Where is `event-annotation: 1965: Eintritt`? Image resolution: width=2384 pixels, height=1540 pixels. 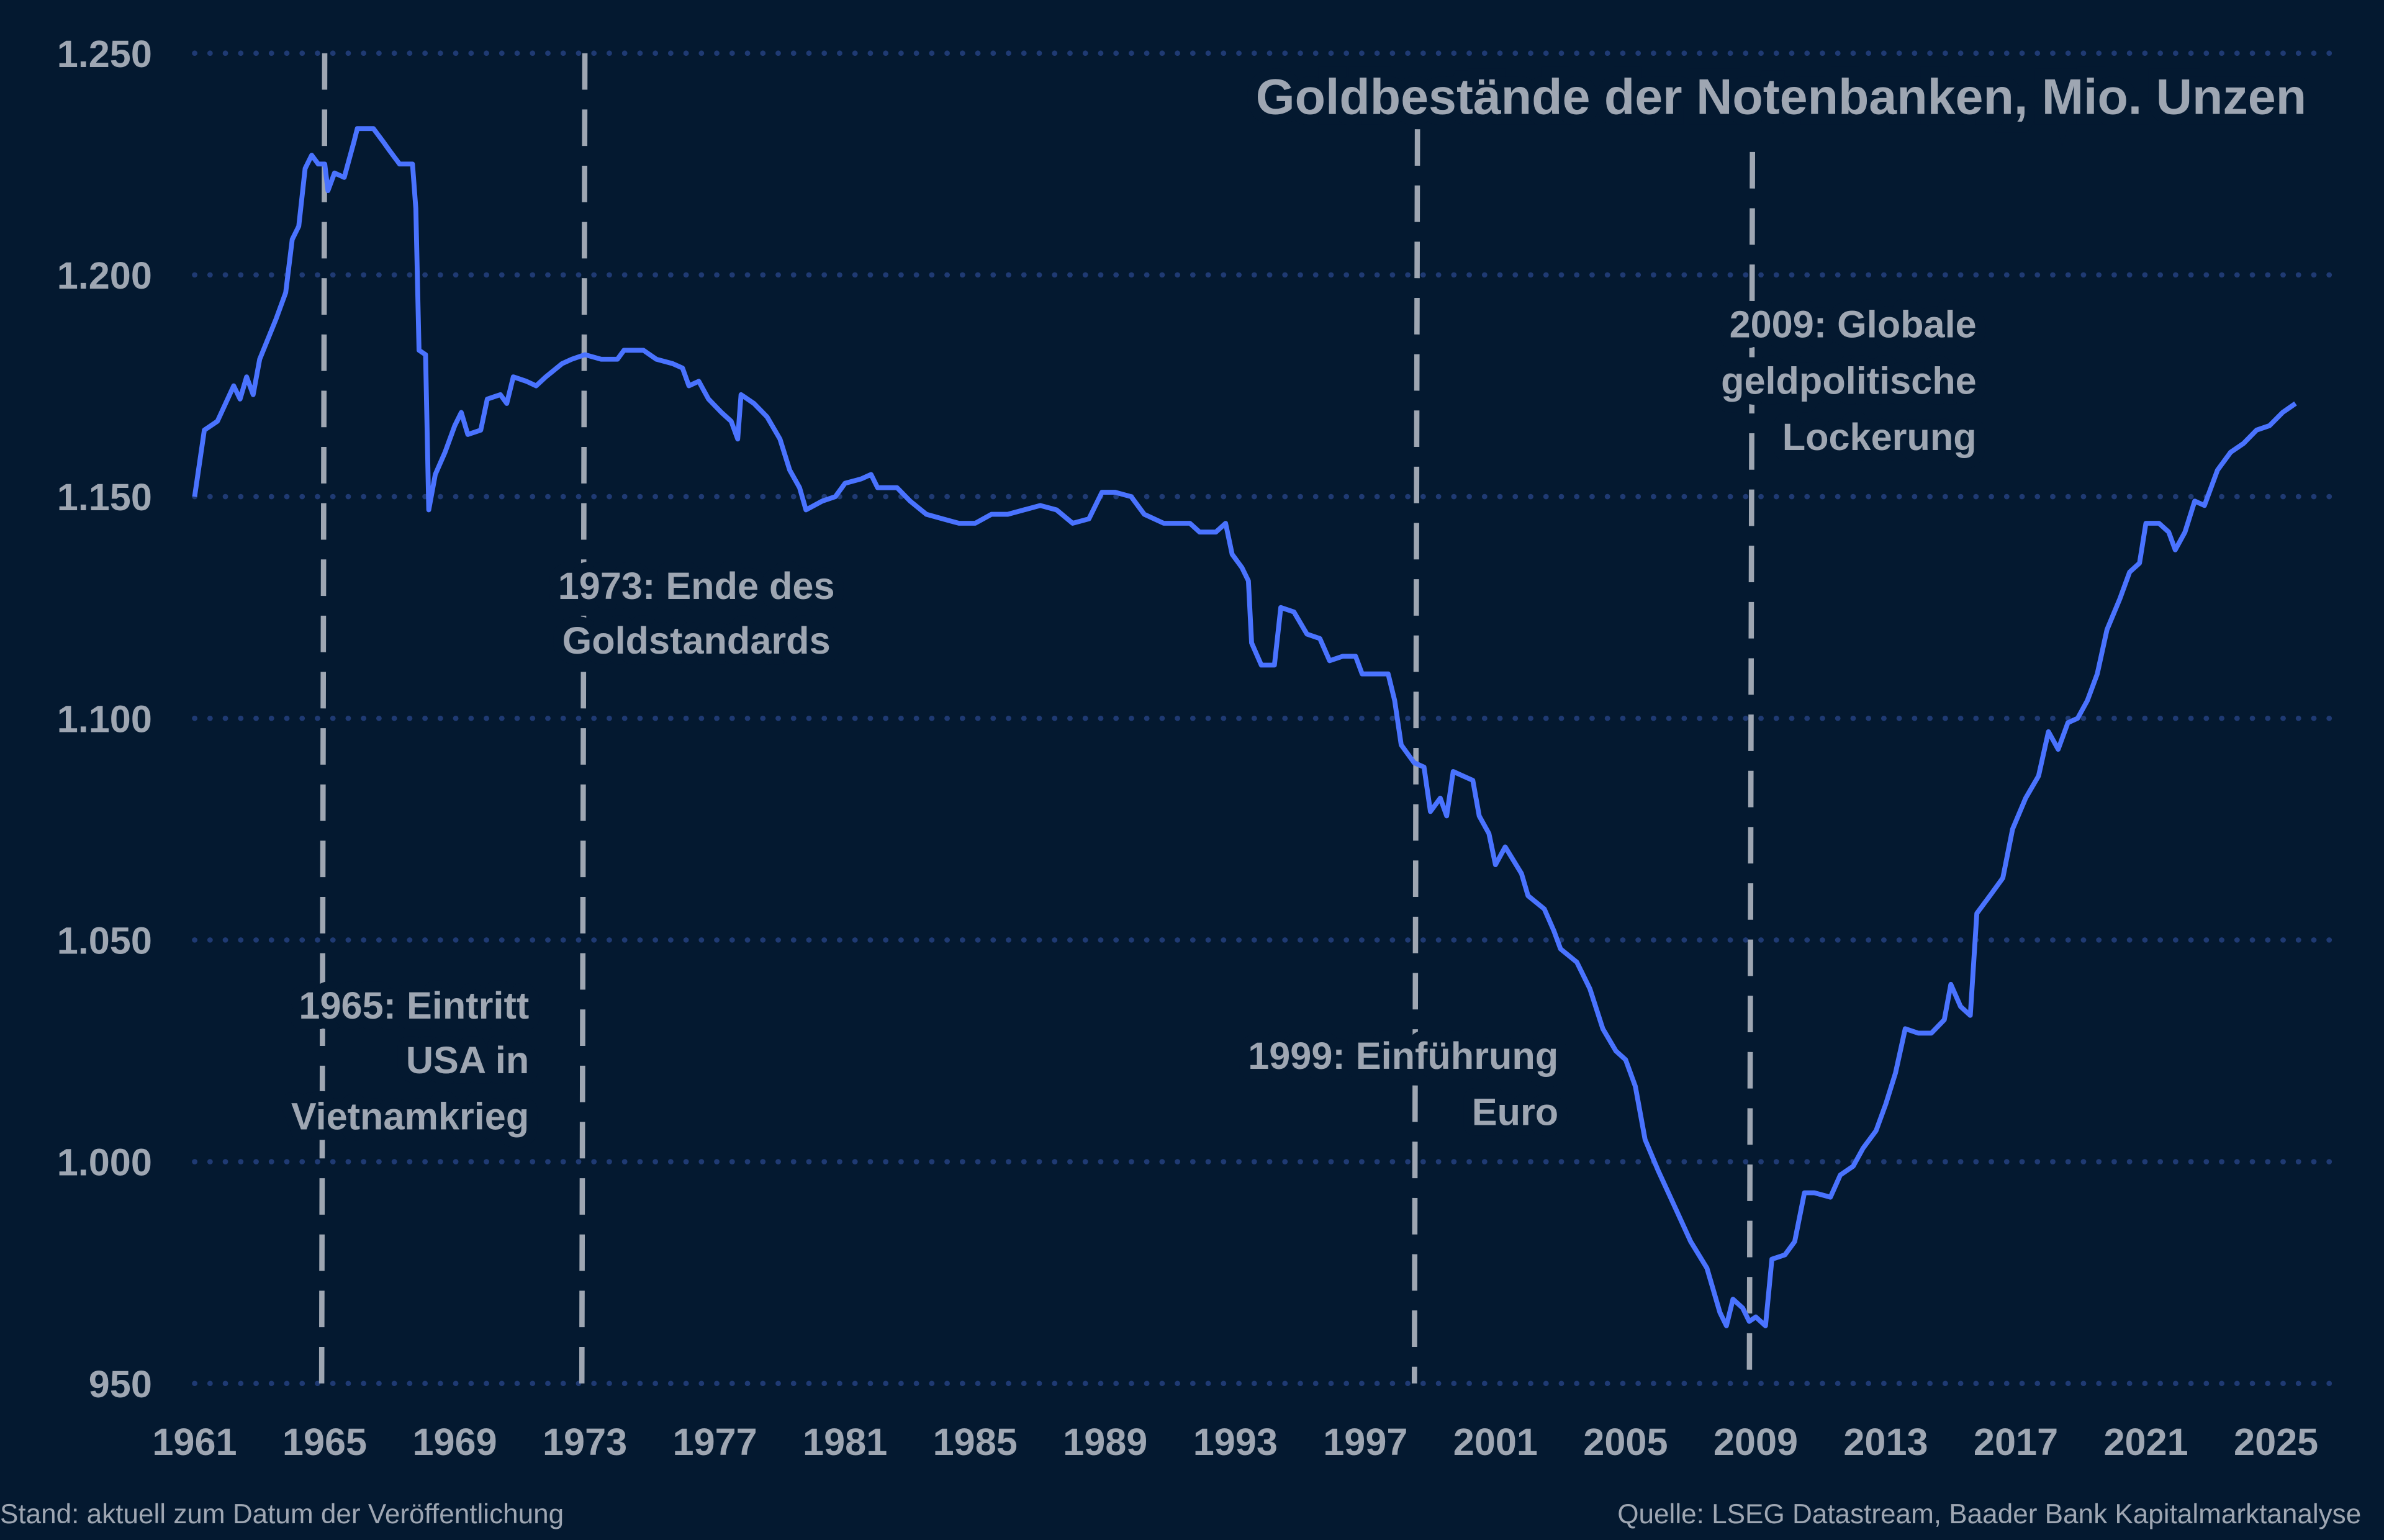 event-annotation: 1965: Eintritt is located at coordinates (414, 1006).